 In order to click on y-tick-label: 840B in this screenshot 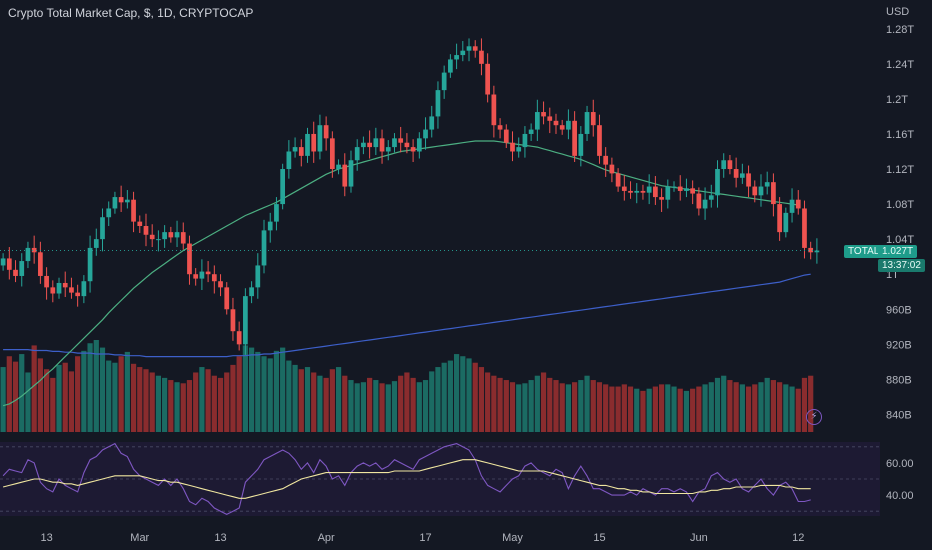, I will do `click(899, 415)`.